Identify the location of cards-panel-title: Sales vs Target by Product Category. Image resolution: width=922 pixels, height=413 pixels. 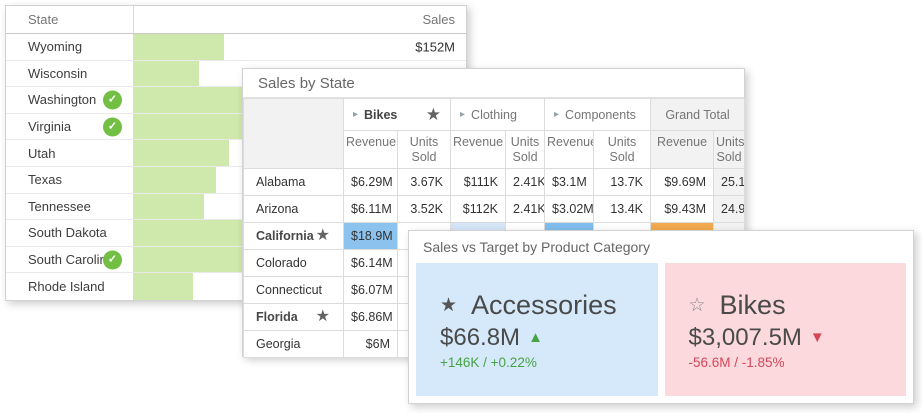
(536, 246).